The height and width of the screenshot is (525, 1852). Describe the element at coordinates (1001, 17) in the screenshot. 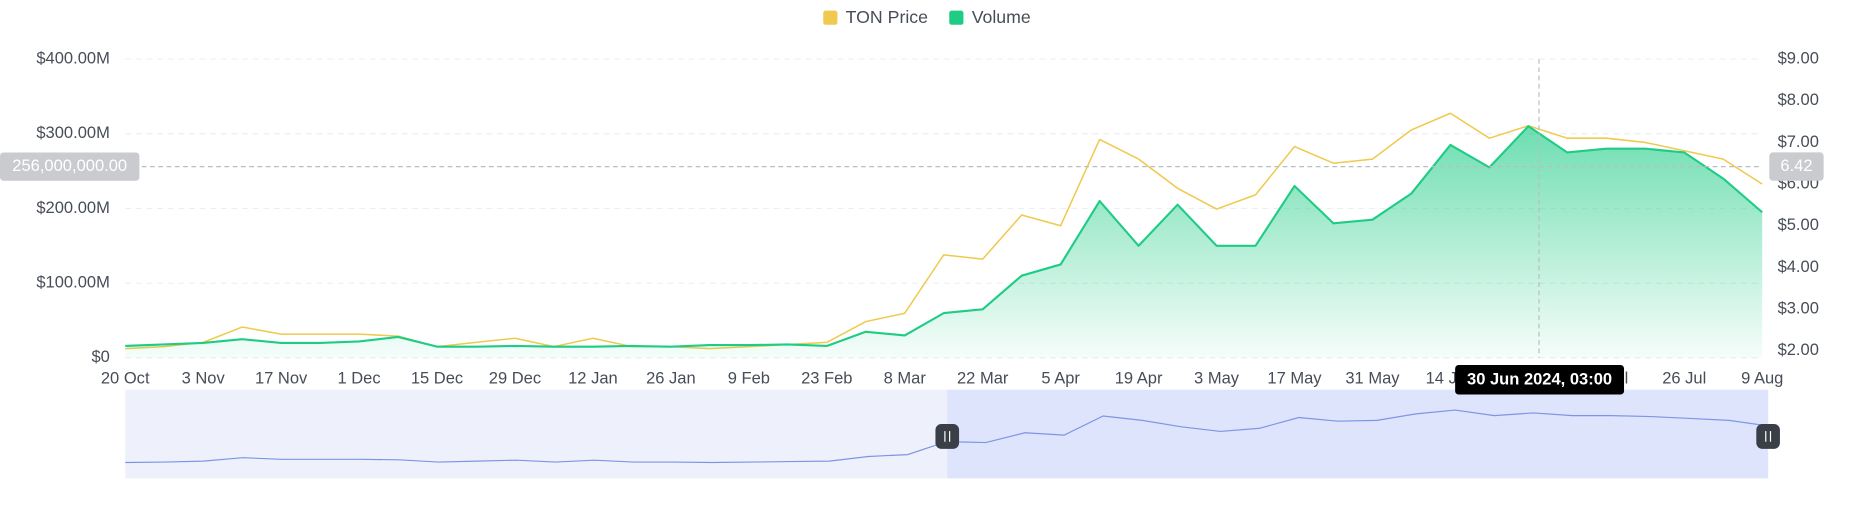

I see `legend-label: Volume` at that location.